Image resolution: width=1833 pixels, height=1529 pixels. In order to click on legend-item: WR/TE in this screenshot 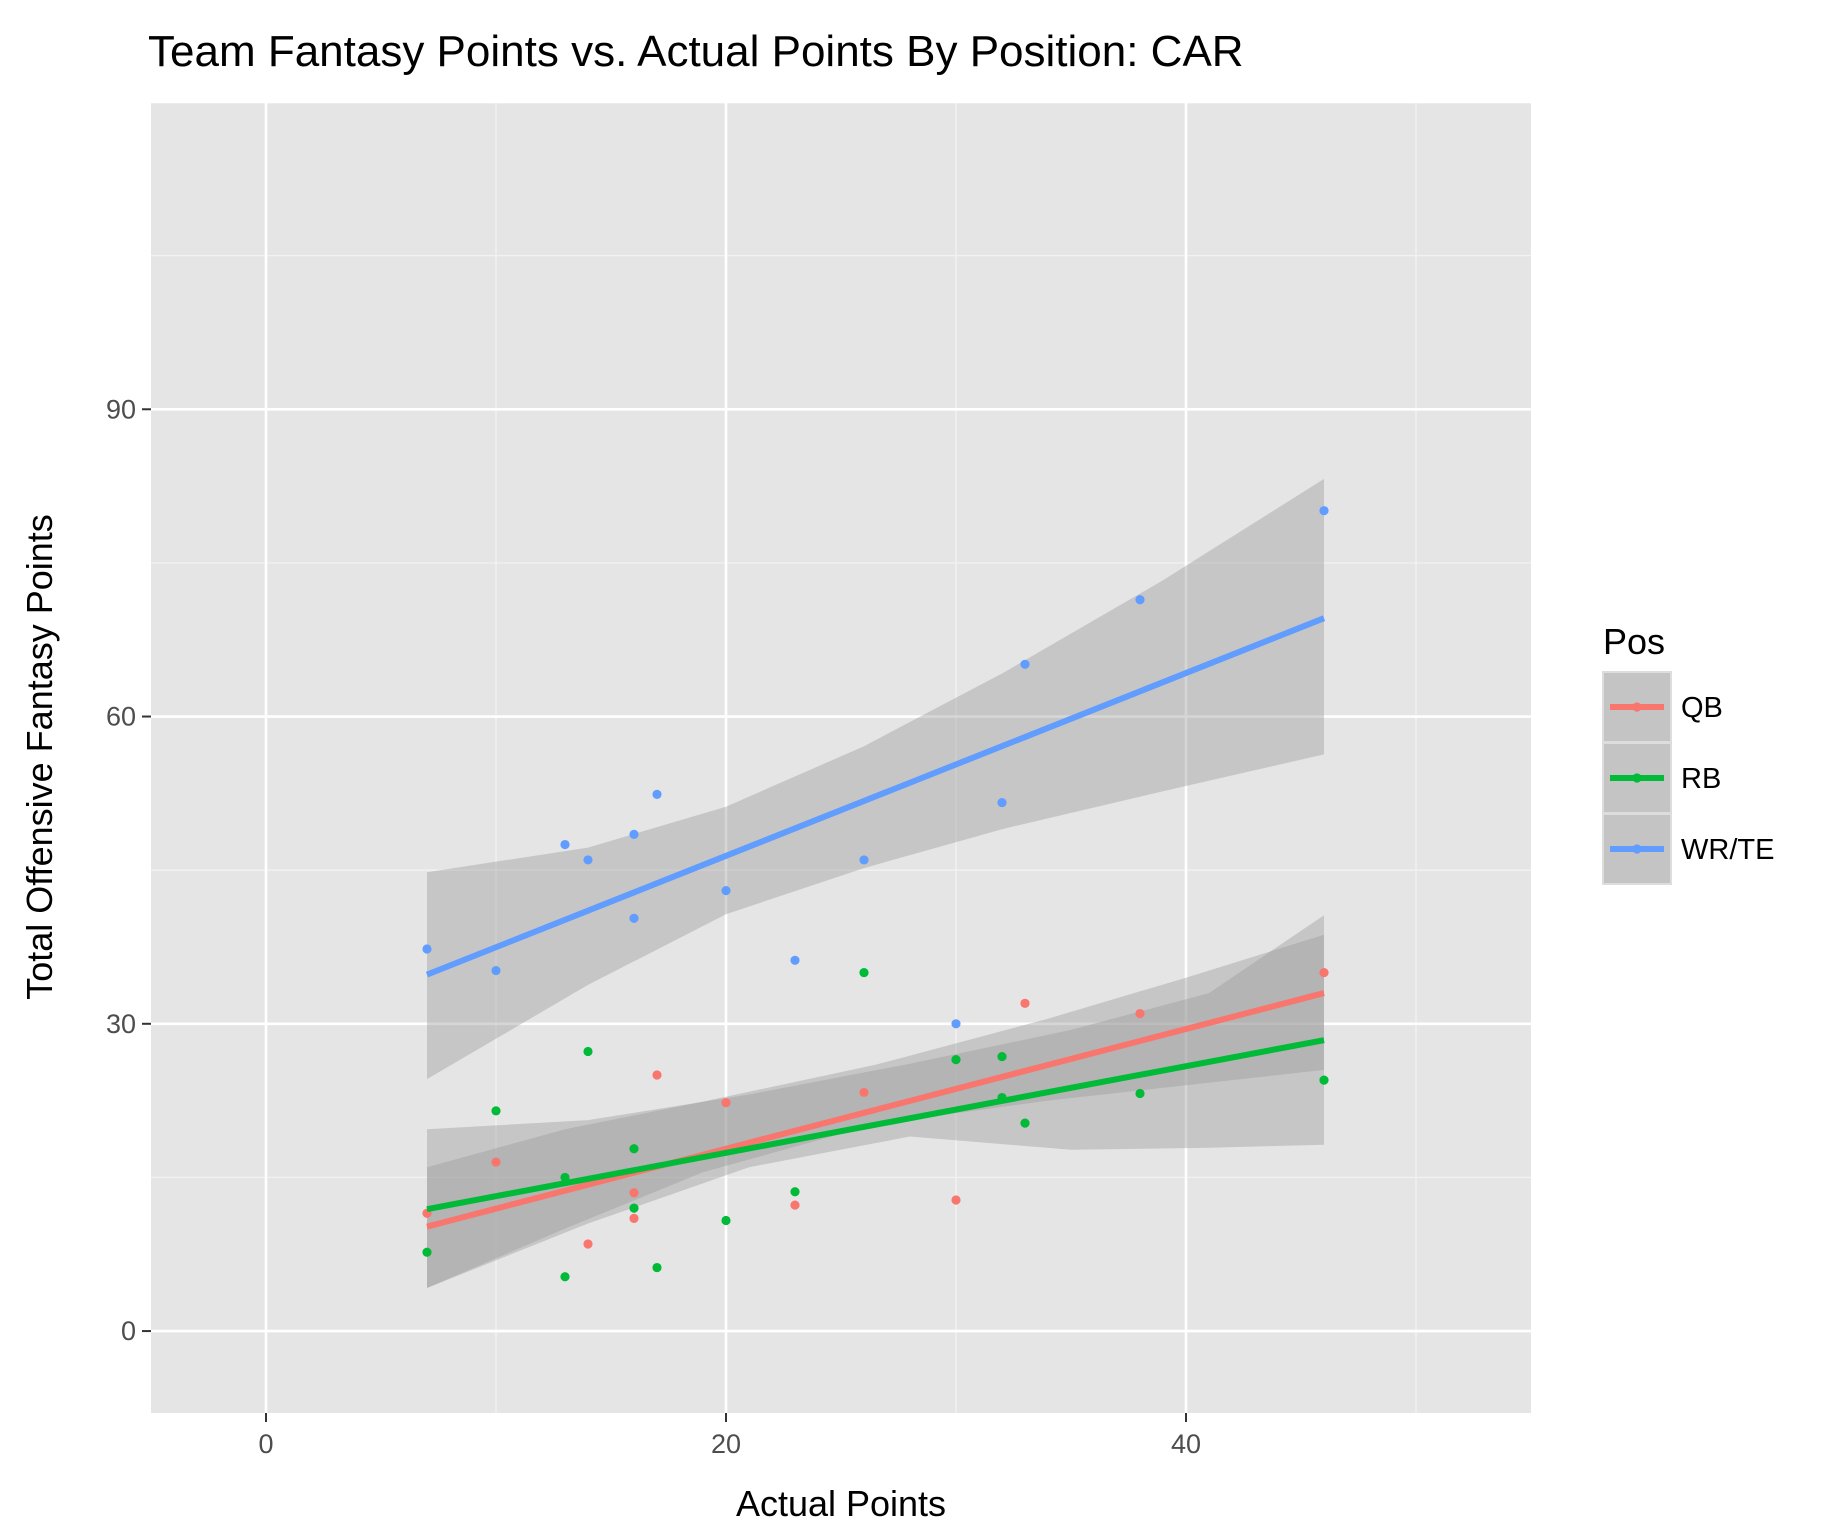, I will do `click(1688, 849)`.